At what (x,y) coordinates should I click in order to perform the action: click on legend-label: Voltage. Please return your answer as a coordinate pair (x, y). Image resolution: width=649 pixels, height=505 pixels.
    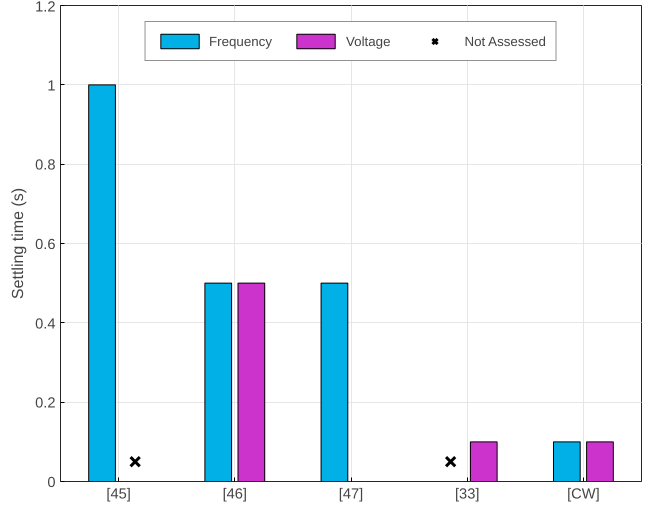
    Looking at the image, I should click on (368, 41).